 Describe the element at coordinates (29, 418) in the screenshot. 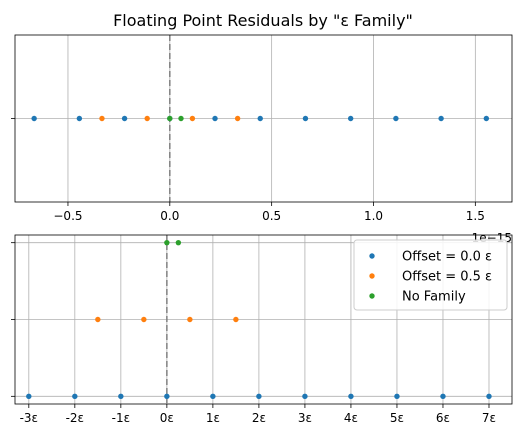

I see `x-tick-label: -3ε` at that location.